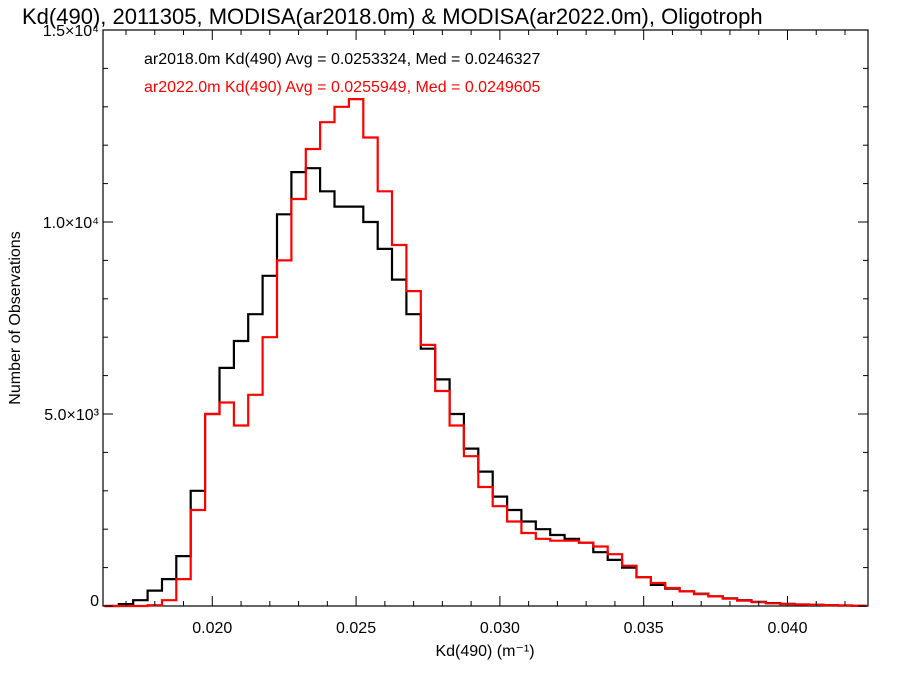 This screenshot has height=675, width=900. I want to click on x-tick-label: 0.040, so click(787, 628).